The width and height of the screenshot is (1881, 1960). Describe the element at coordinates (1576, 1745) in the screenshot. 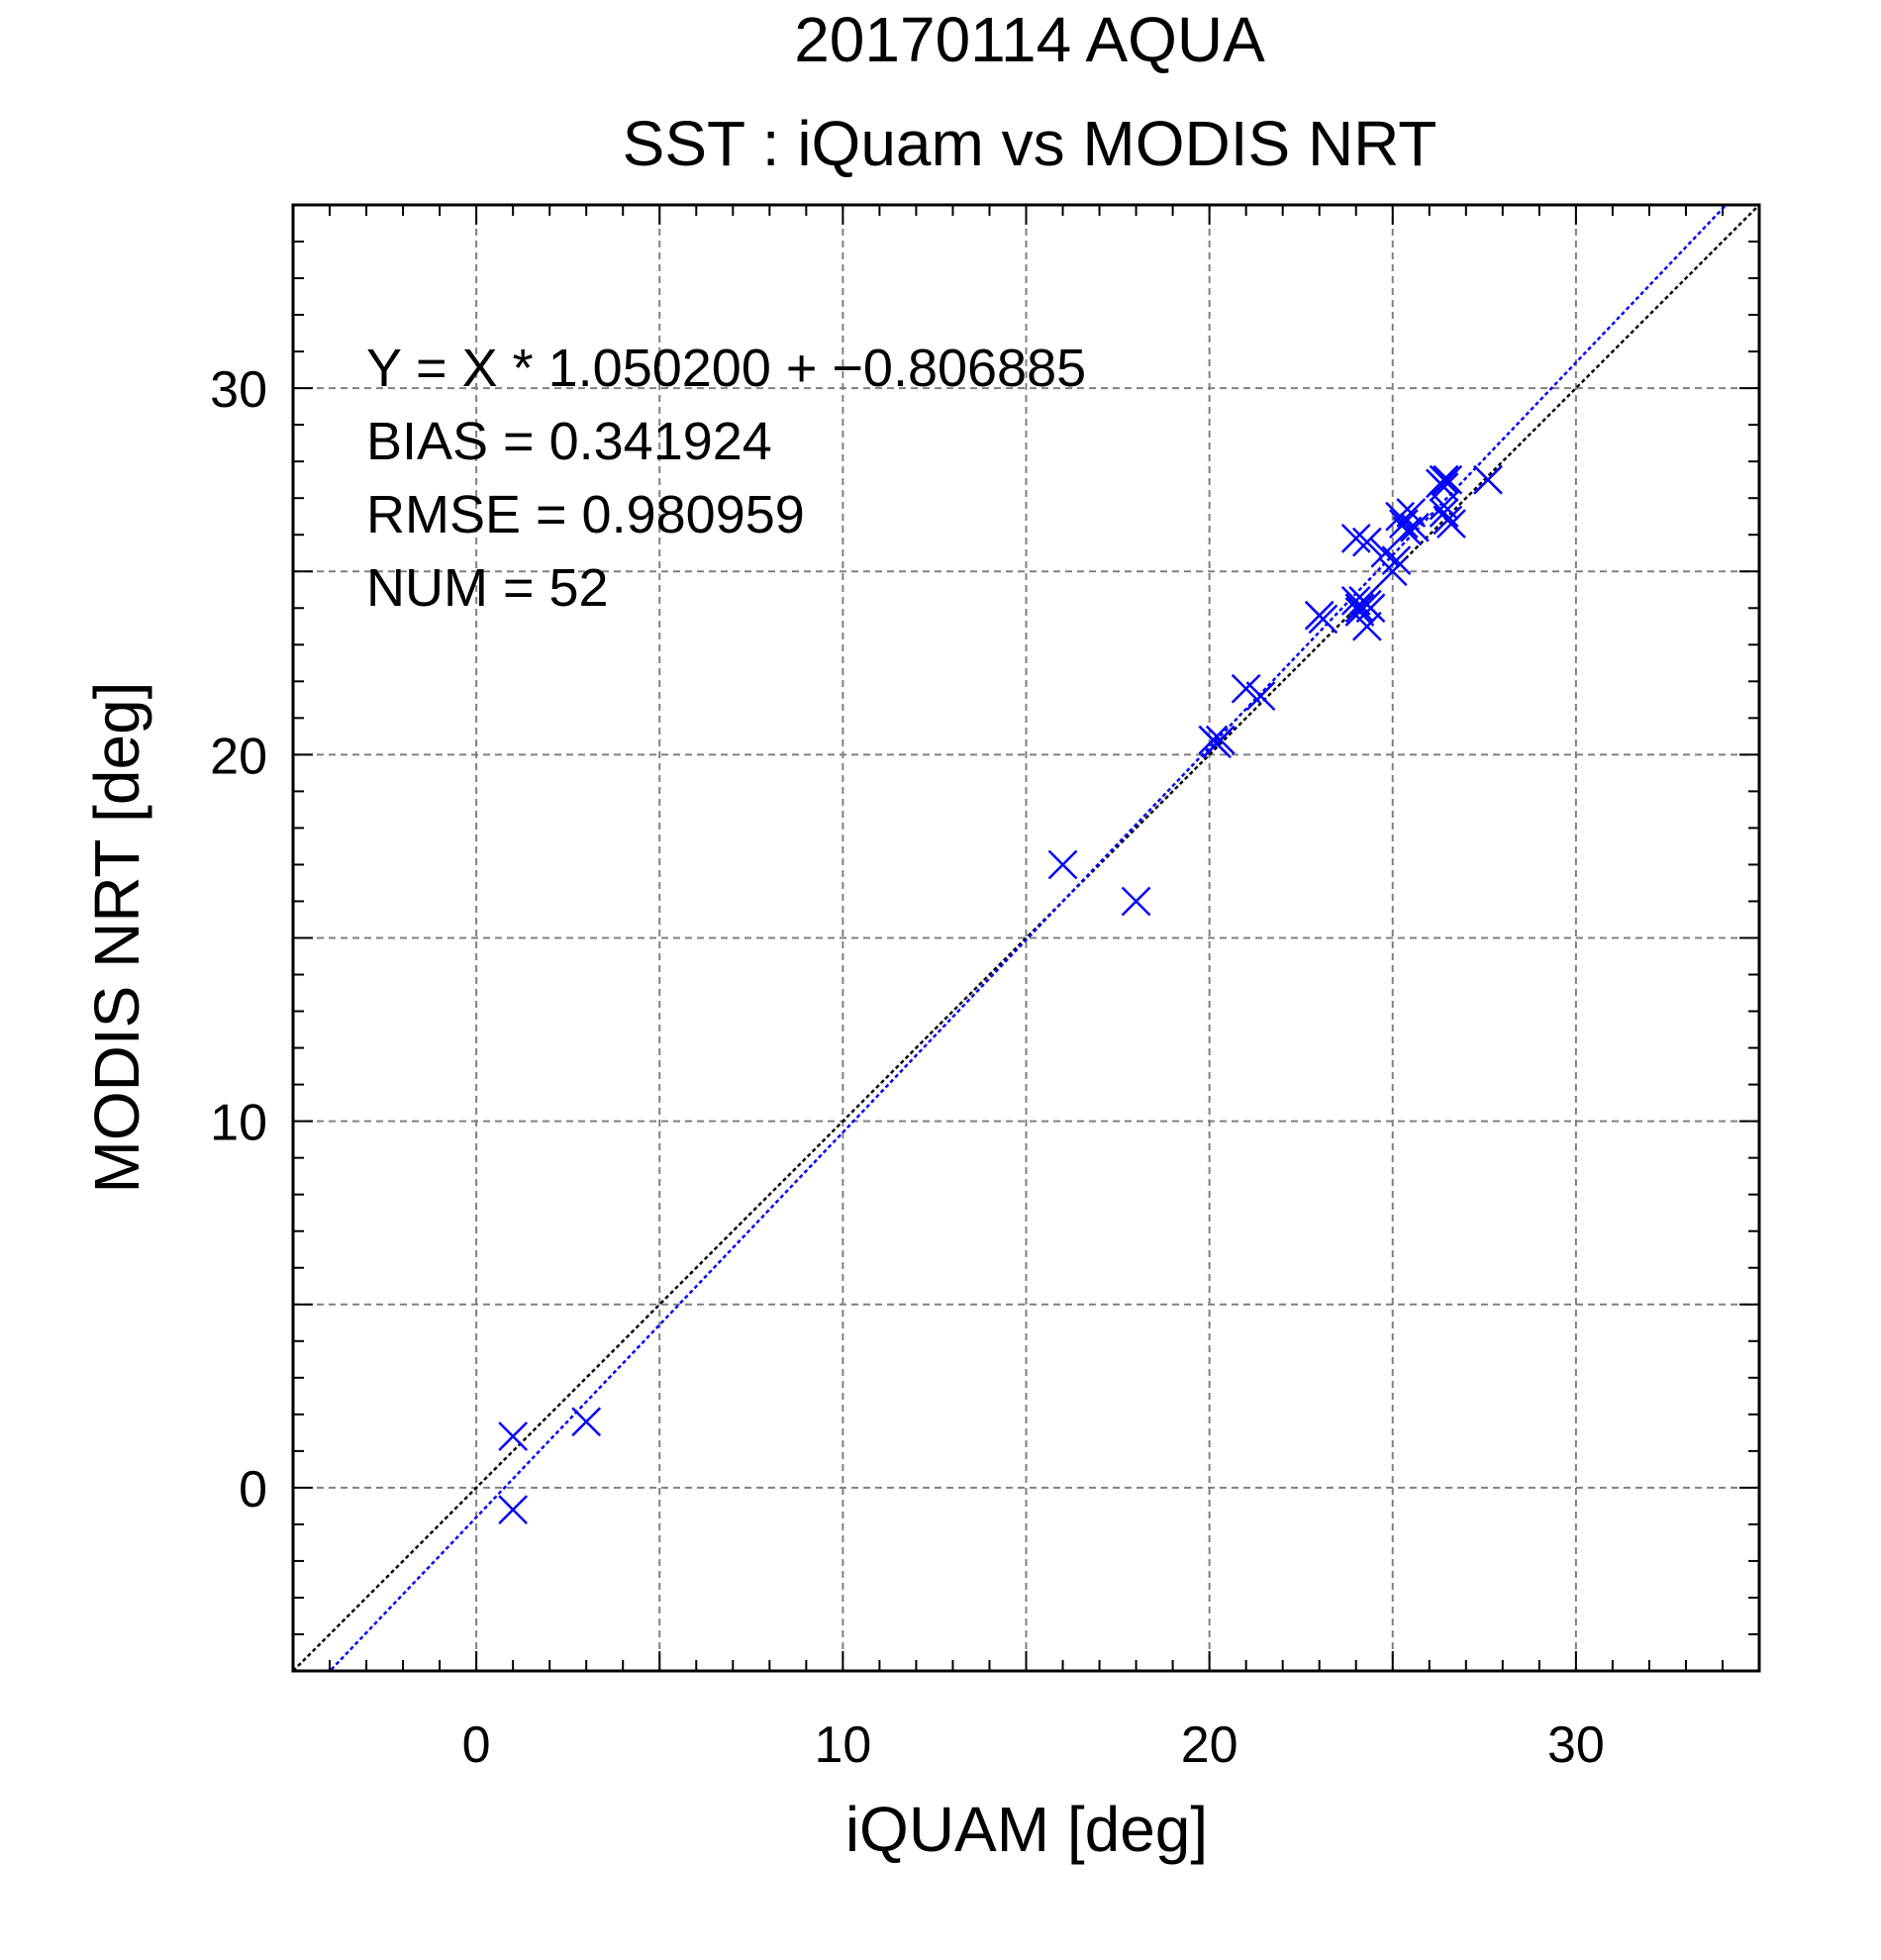

I see `x-tick-label: 30` at that location.